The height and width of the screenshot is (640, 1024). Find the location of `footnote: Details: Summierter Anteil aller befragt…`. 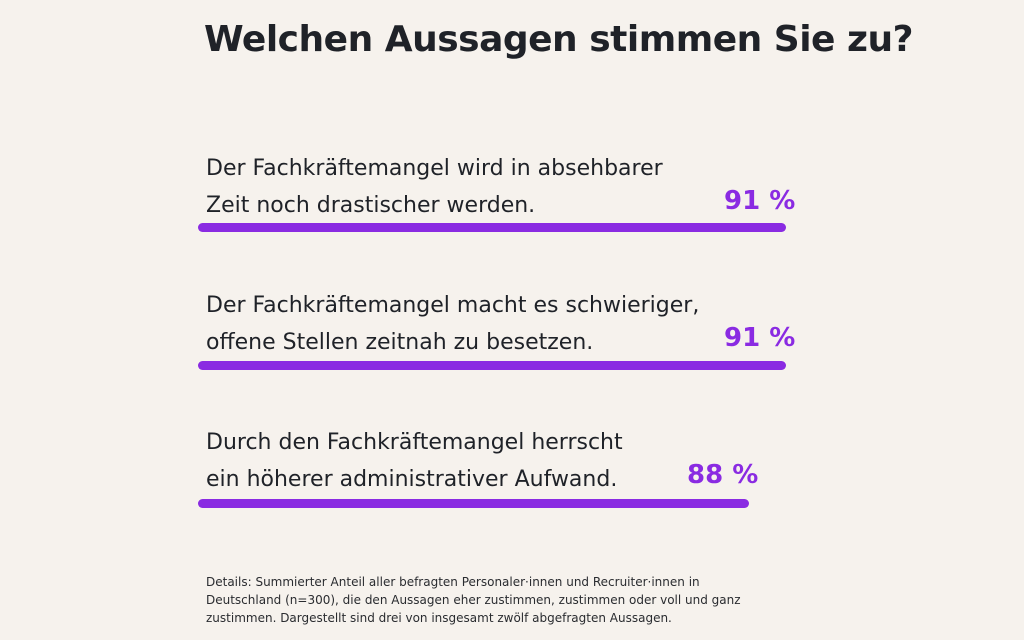

footnote: Details: Summierter Anteil aller befragt… is located at coordinates (473, 600).